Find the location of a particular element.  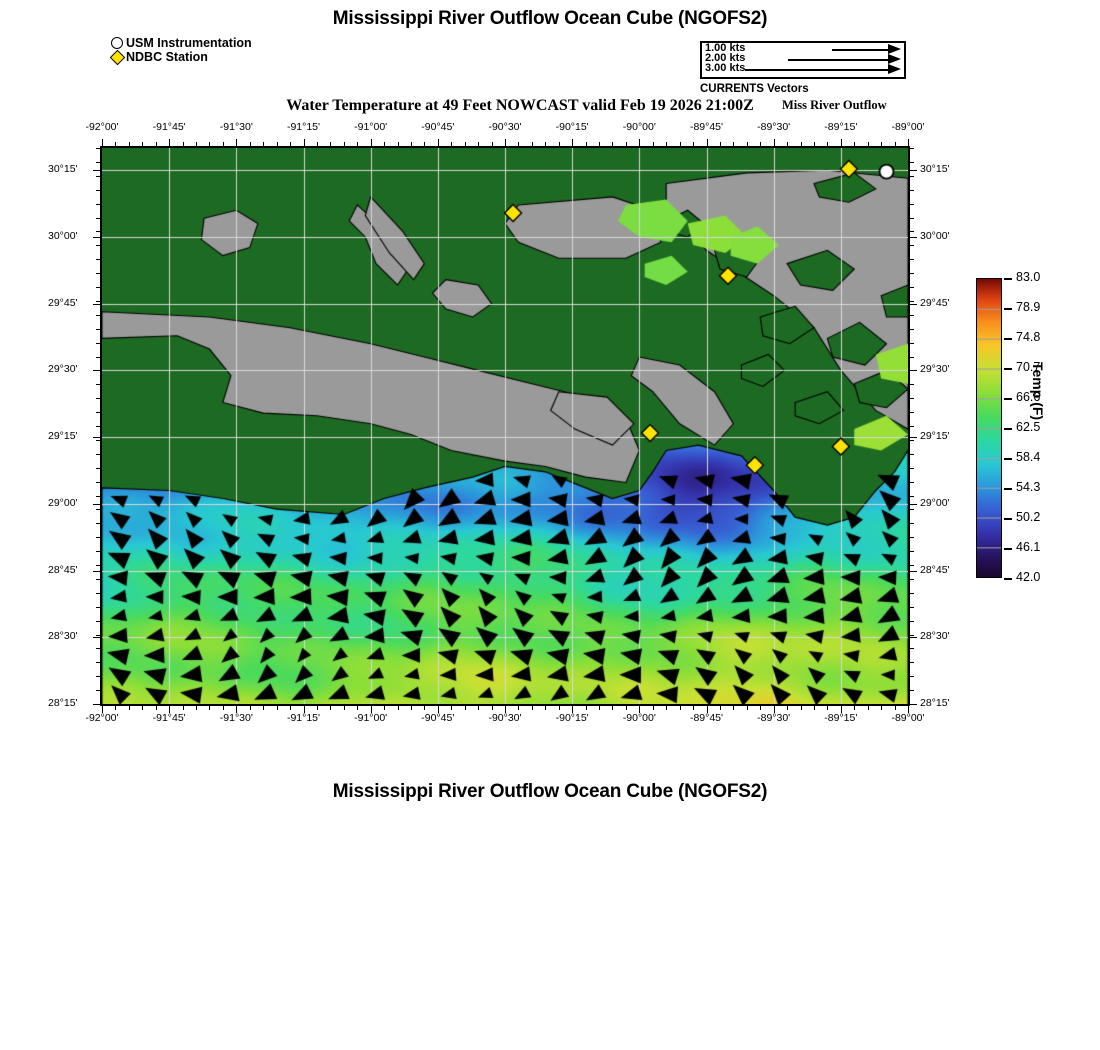

colorbar-tick-label-5: 62.5 is located at coordinates (1028, 427).